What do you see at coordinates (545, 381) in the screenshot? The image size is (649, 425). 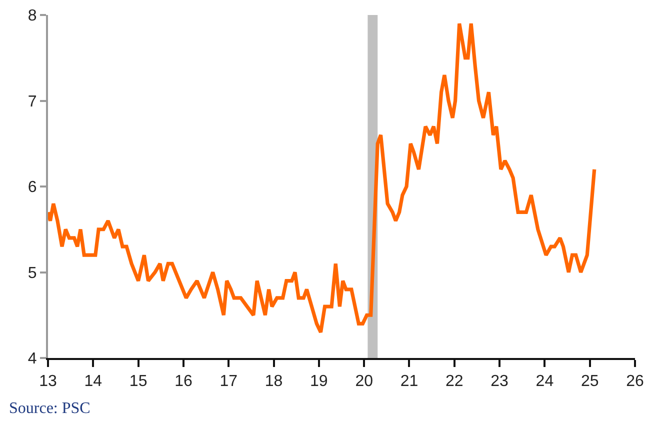 I see `x-tick-label: 24` at bounding box center [545, 381].